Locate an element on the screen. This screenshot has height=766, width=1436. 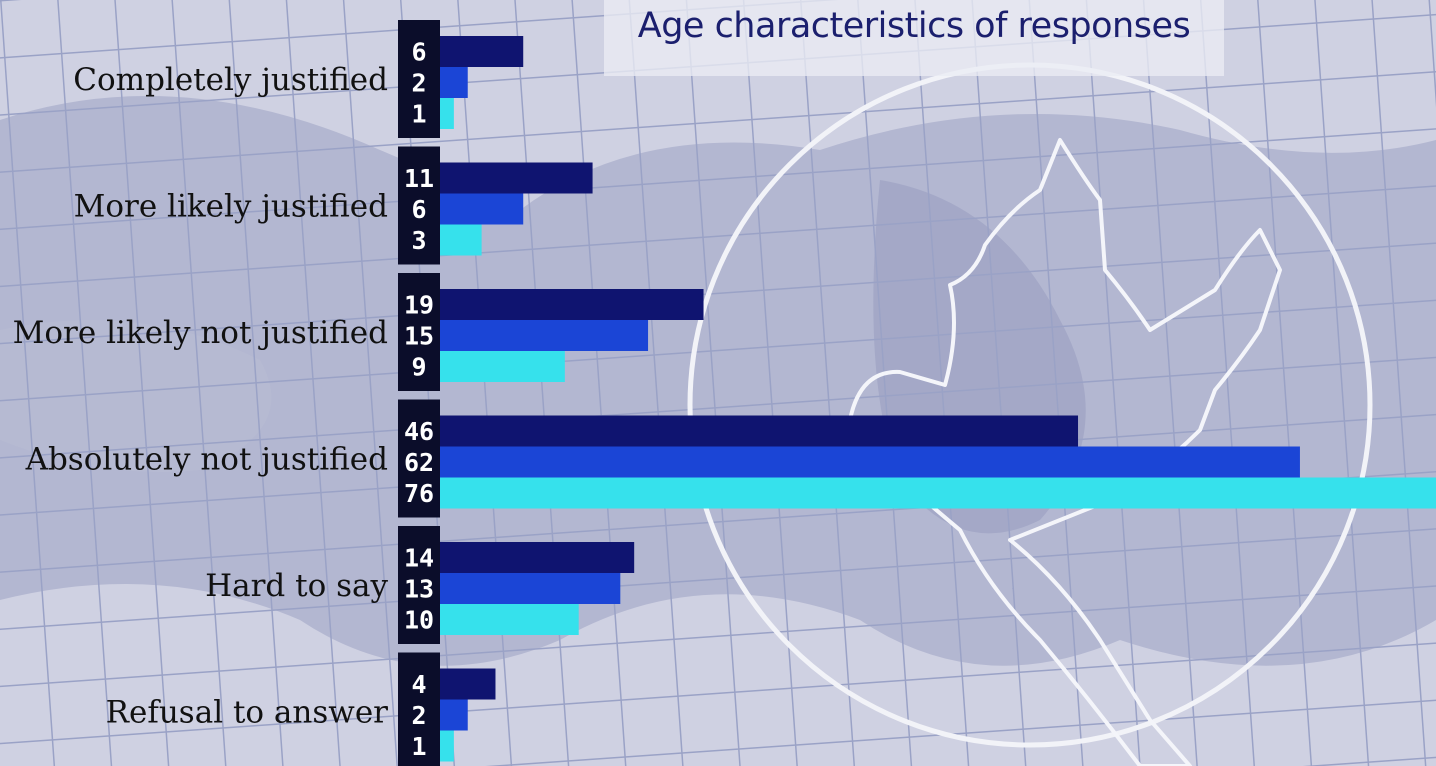
title-panel is located at coordinates (914, 38).